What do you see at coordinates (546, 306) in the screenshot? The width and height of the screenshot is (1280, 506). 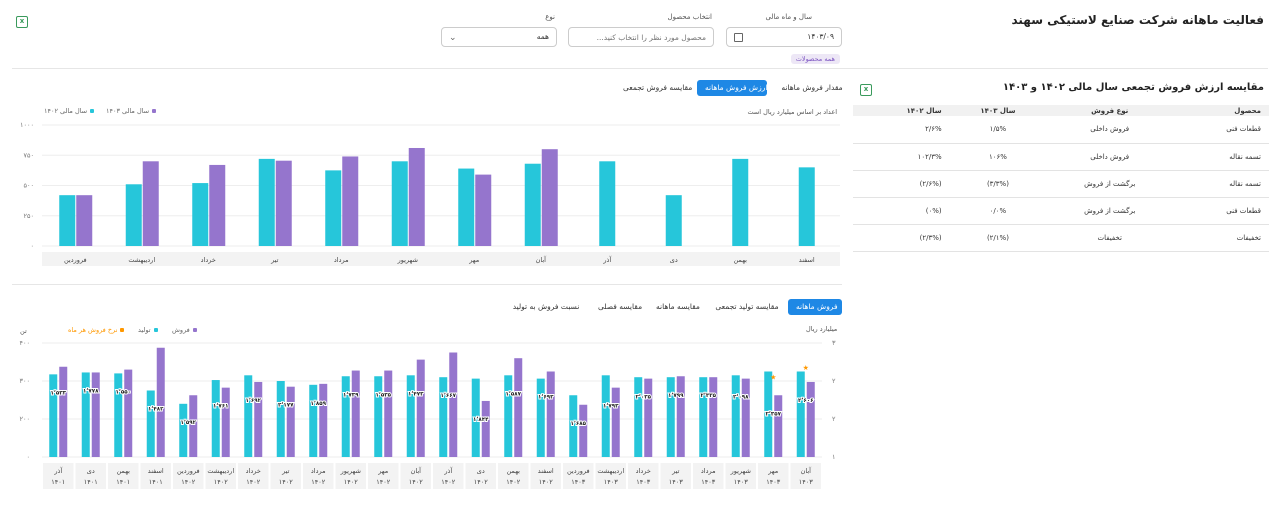 I see `tab-sales-production-ratio: نسبت فروش به تولید` at bounding box center [546, 306].